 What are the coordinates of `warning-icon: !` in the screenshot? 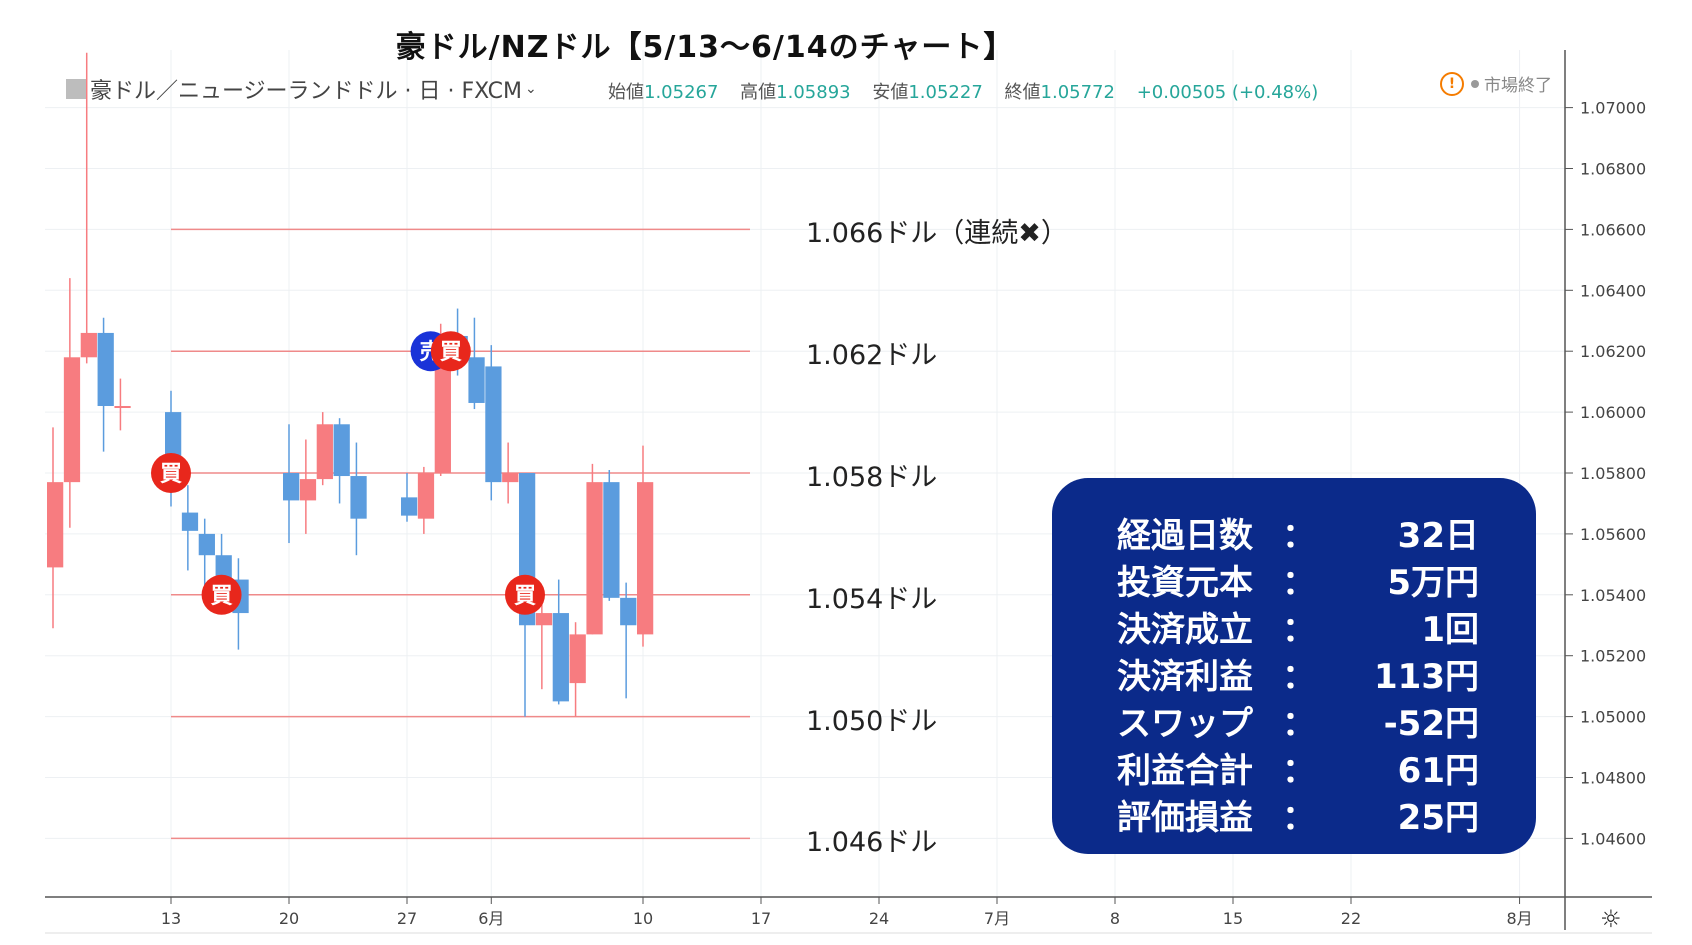 It's located at (1452, 83).